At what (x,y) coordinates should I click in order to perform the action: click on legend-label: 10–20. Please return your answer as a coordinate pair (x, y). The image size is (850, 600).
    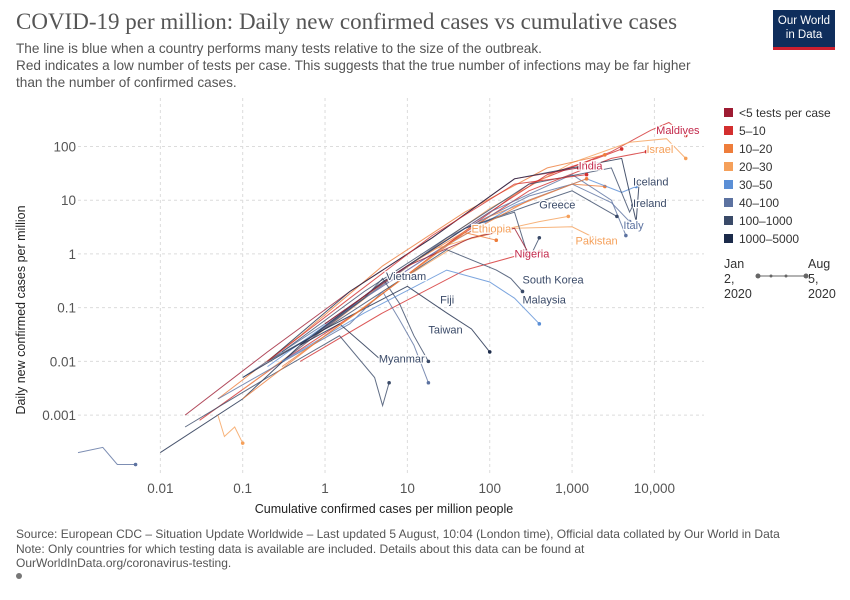
    Looking at the image, I should click on (756, 149).